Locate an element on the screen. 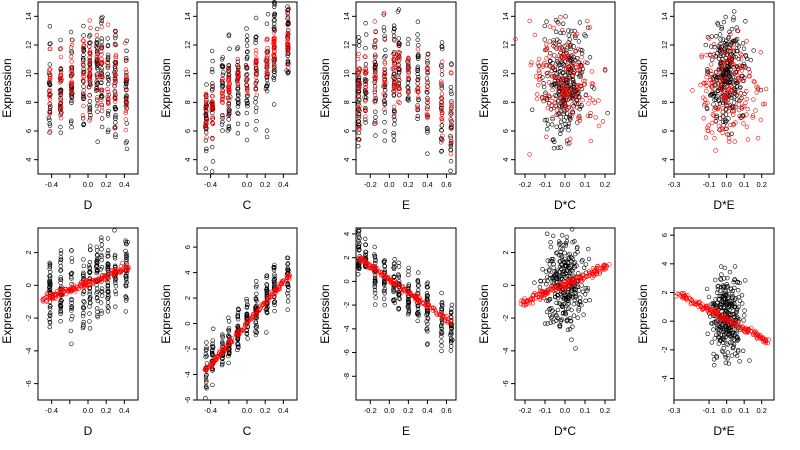 Image resolution: width=800 pixels, height=450 pixels. x-tick-label: -0.3 is located at coordinates (674, 410).